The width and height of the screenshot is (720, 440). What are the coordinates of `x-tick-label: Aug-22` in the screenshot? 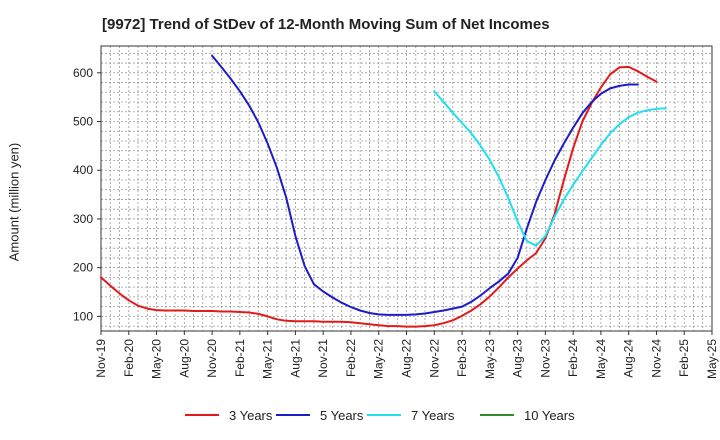 It's located at (407, 358).